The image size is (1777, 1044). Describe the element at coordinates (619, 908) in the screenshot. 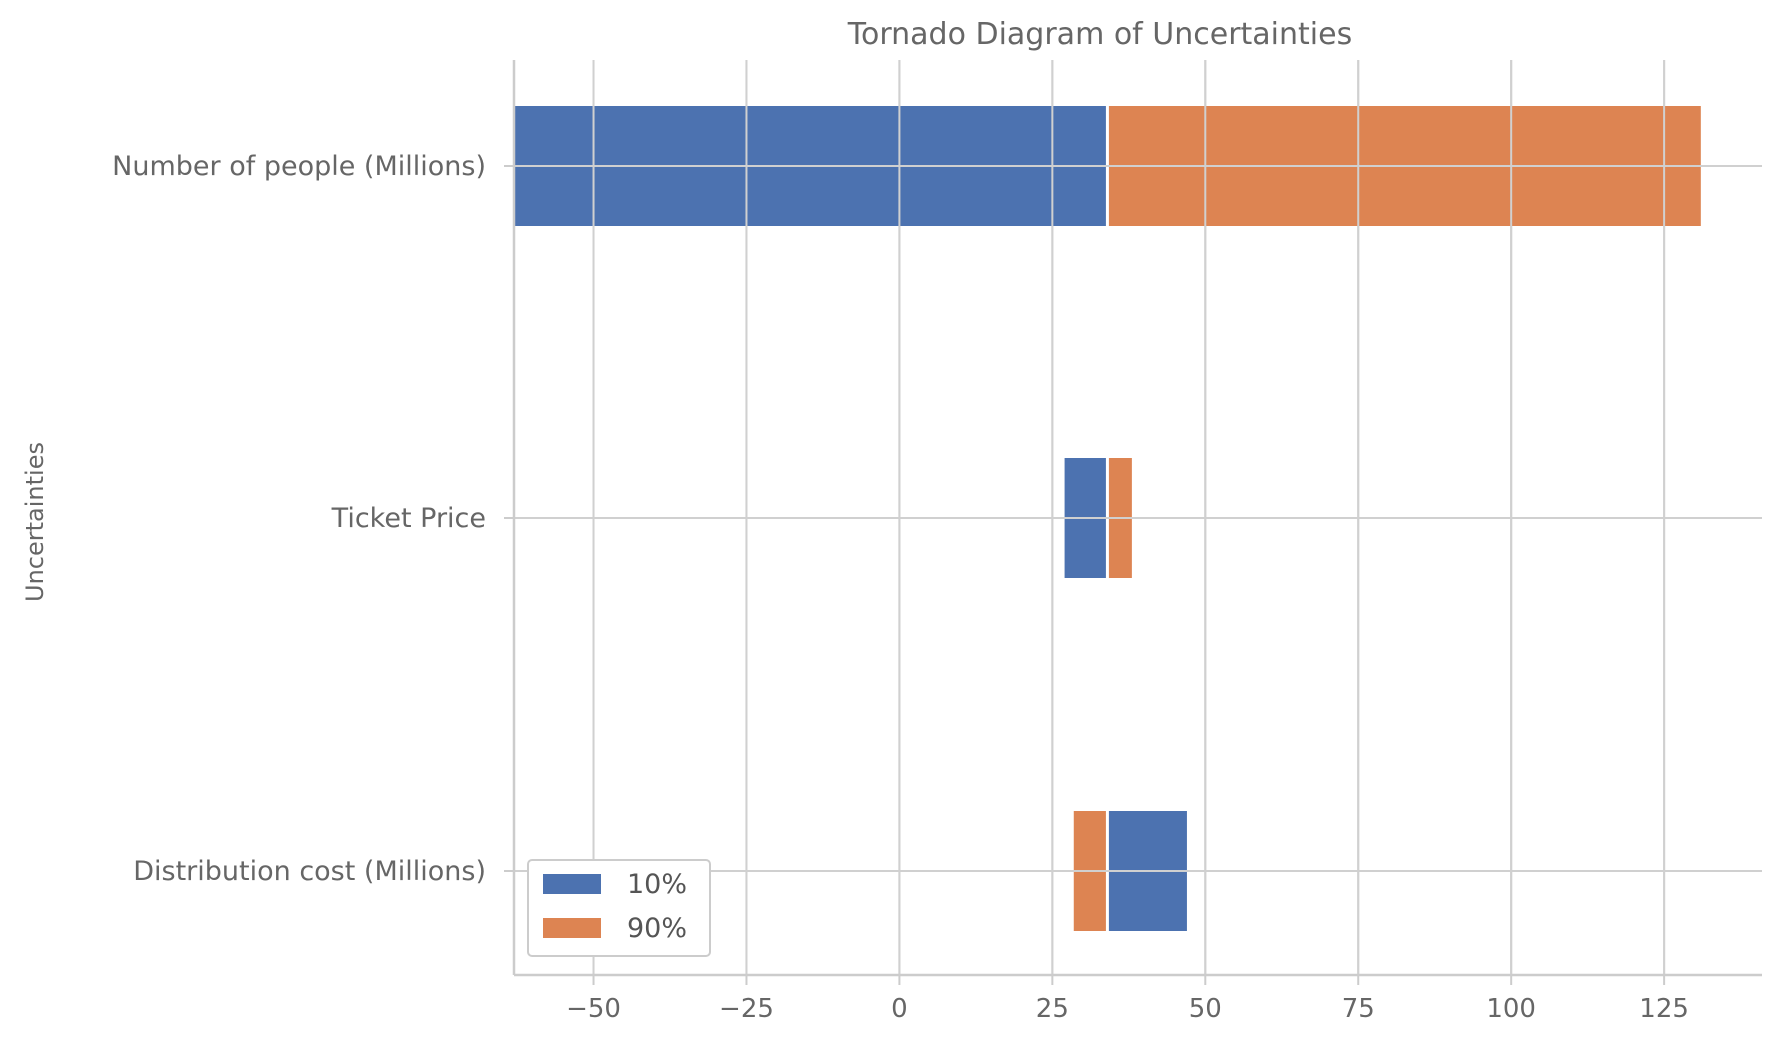

I see `legend: 10%90%` at that location.